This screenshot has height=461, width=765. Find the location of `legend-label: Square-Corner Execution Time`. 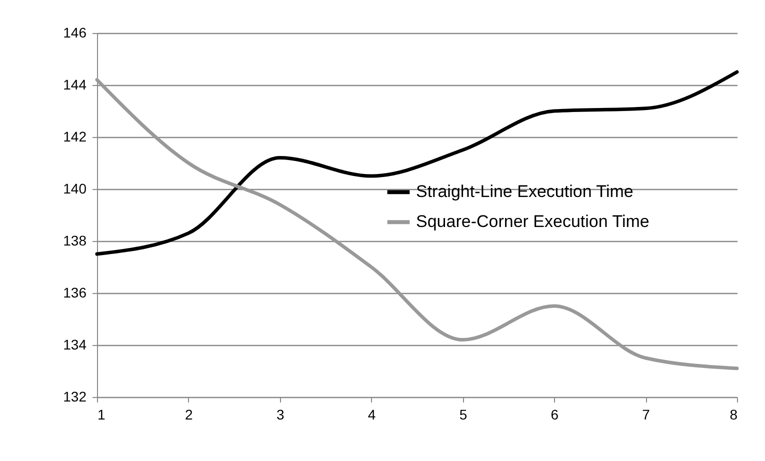

legend-label: Square-Corner Execution Time is located at coordinates (533, 222).